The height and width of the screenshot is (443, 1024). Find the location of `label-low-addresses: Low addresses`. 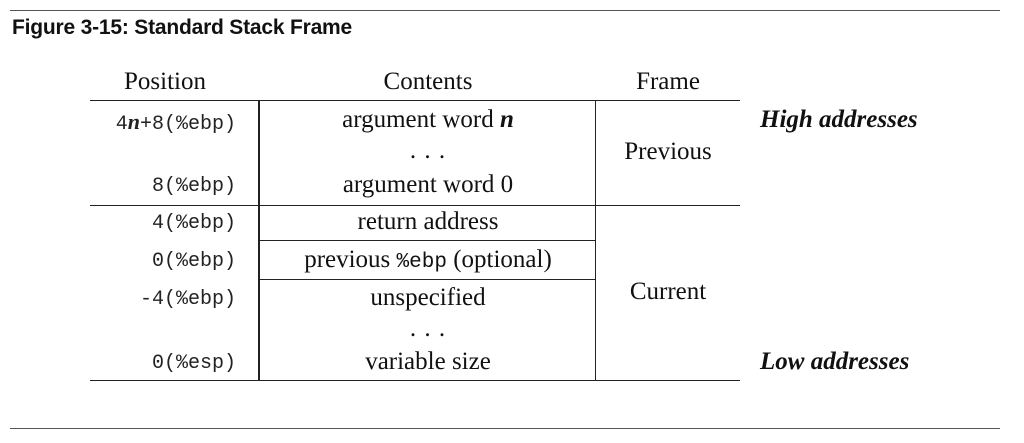

label-low-addresses: Low addresses is located at coordinates (835, 361).